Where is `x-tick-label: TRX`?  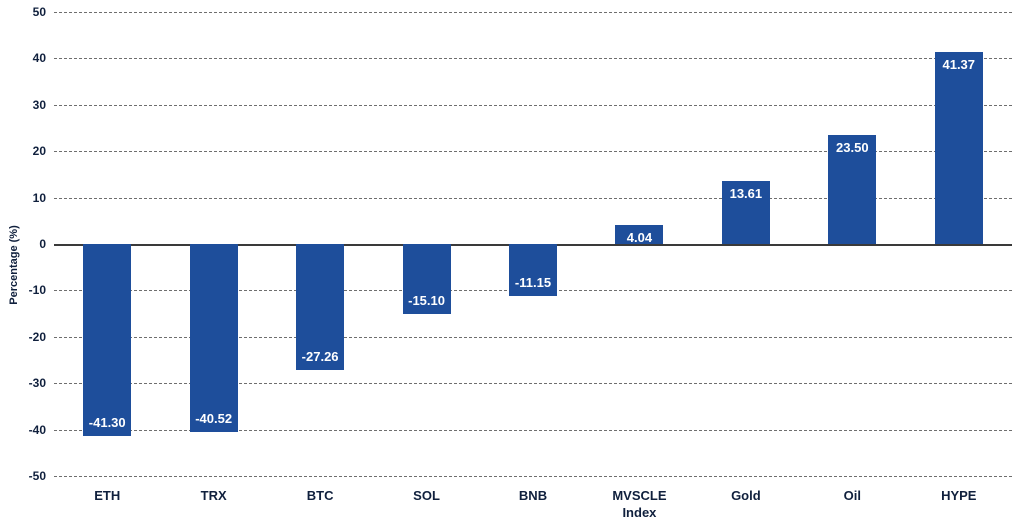
x-tick-label: TRX is located at coordinates (213, 495).